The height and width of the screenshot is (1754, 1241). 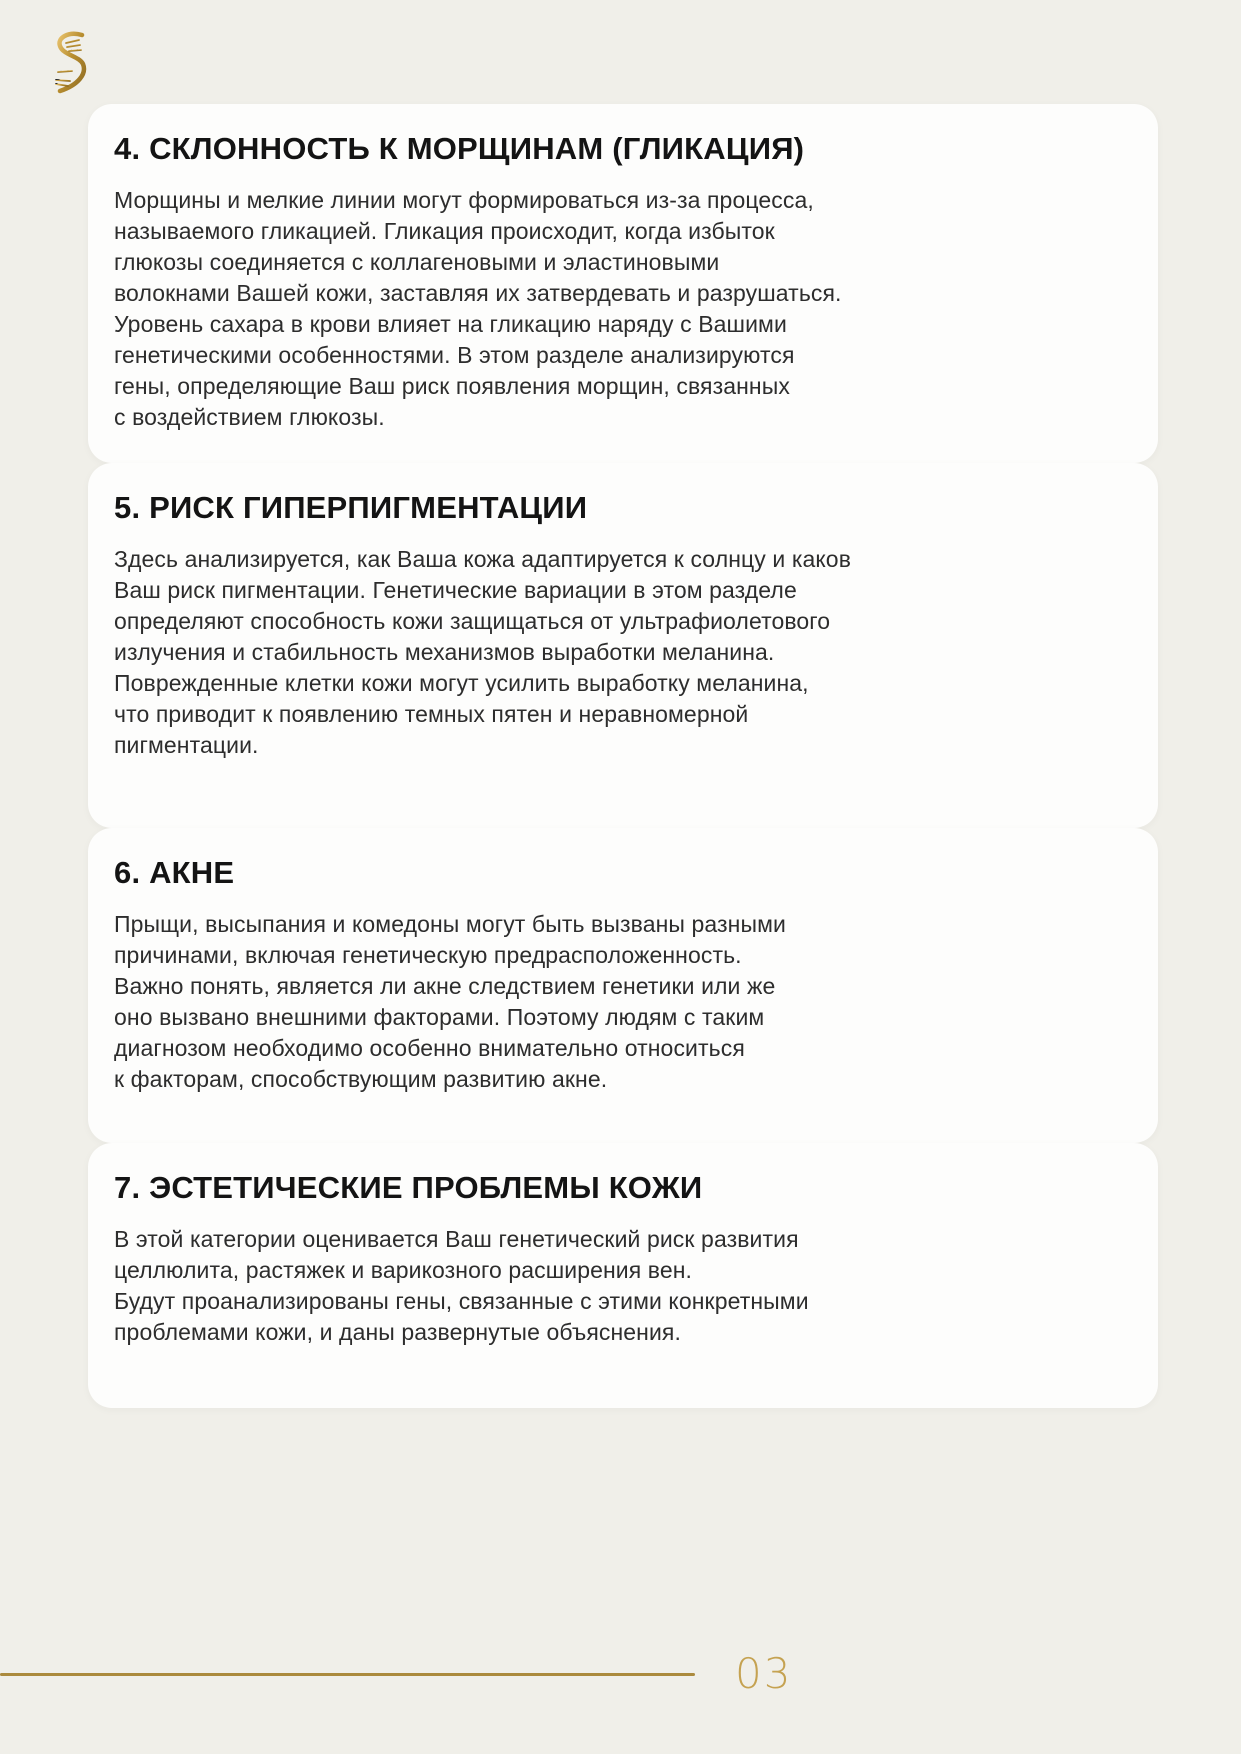 What do you see at coordinates (459, 148) in the screenshot?
I see `section-title: 4. СКЛОННОСТЬ К МОРЩИНАМ (ГЛИКАЦИЯ)` at bounding box center [459, 148].